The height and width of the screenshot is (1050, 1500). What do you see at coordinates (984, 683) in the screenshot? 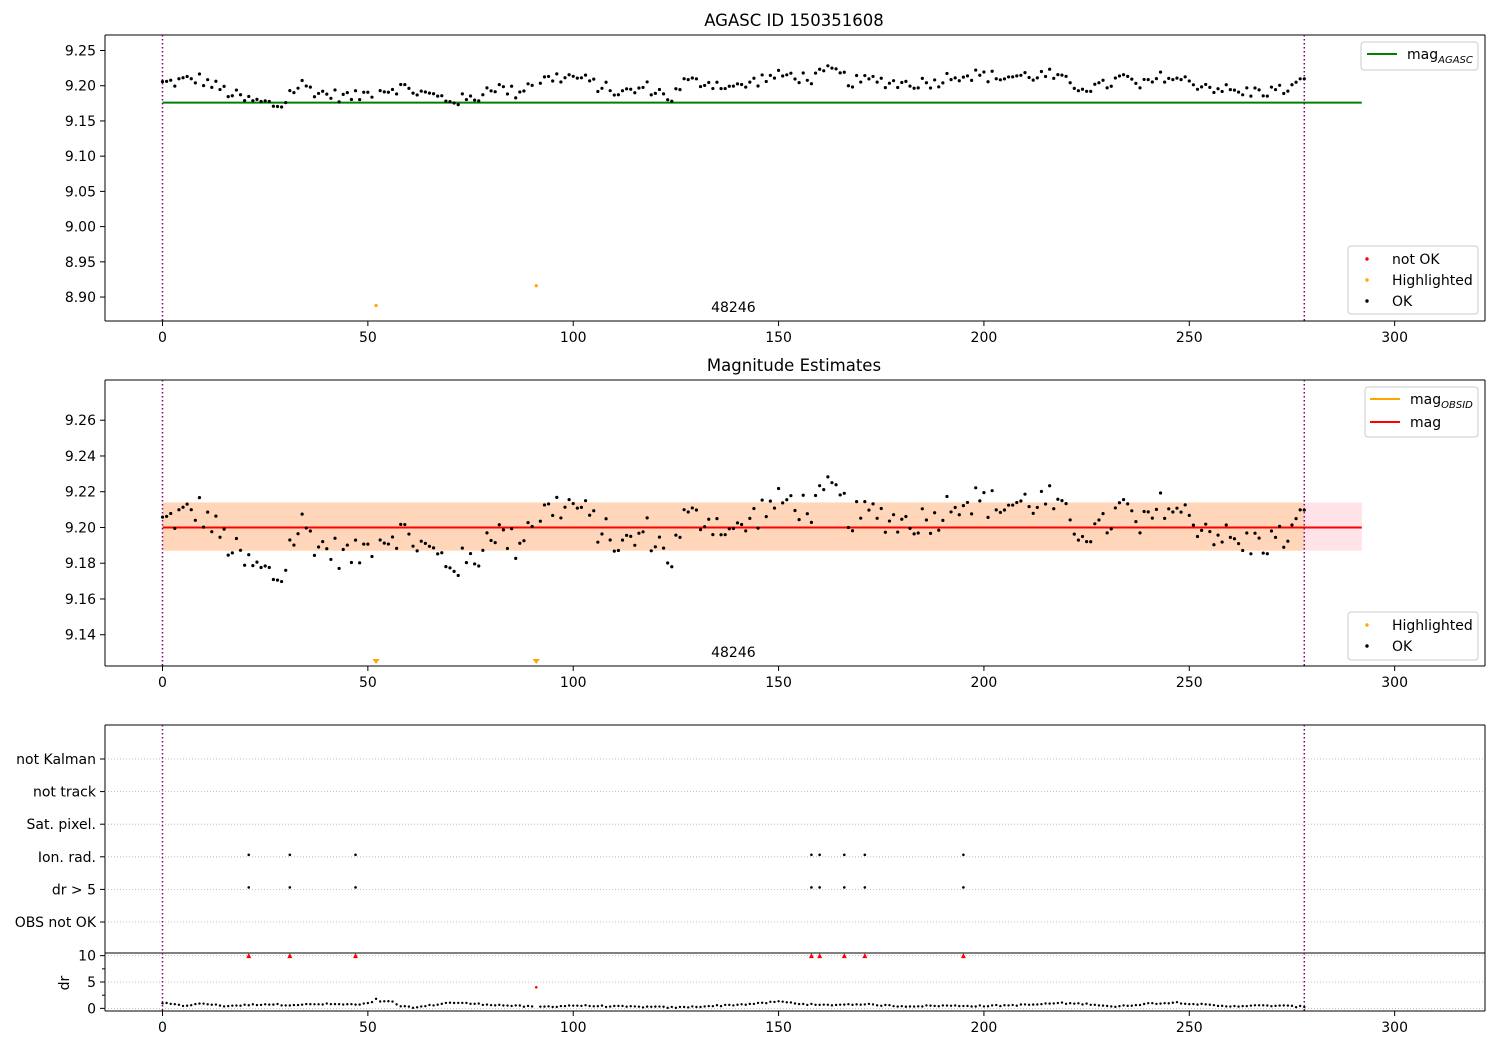
I see `panel-2-xtick-label: 200` at bounding box center [984, 683].